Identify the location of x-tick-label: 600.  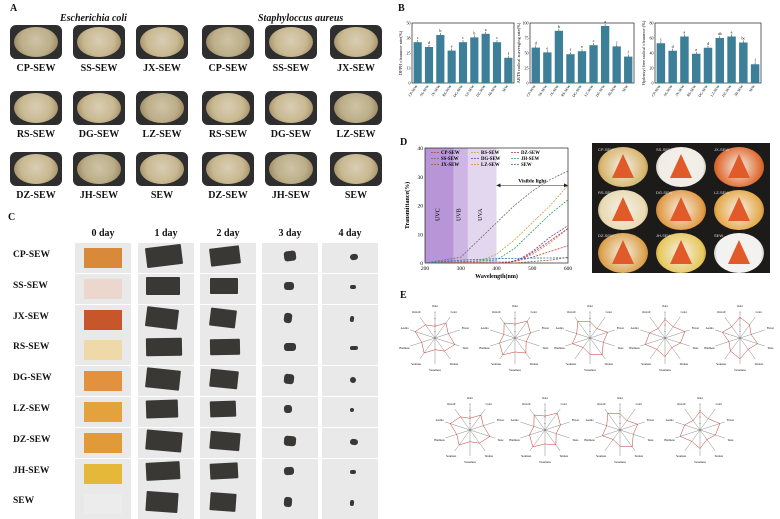
(568, 269).